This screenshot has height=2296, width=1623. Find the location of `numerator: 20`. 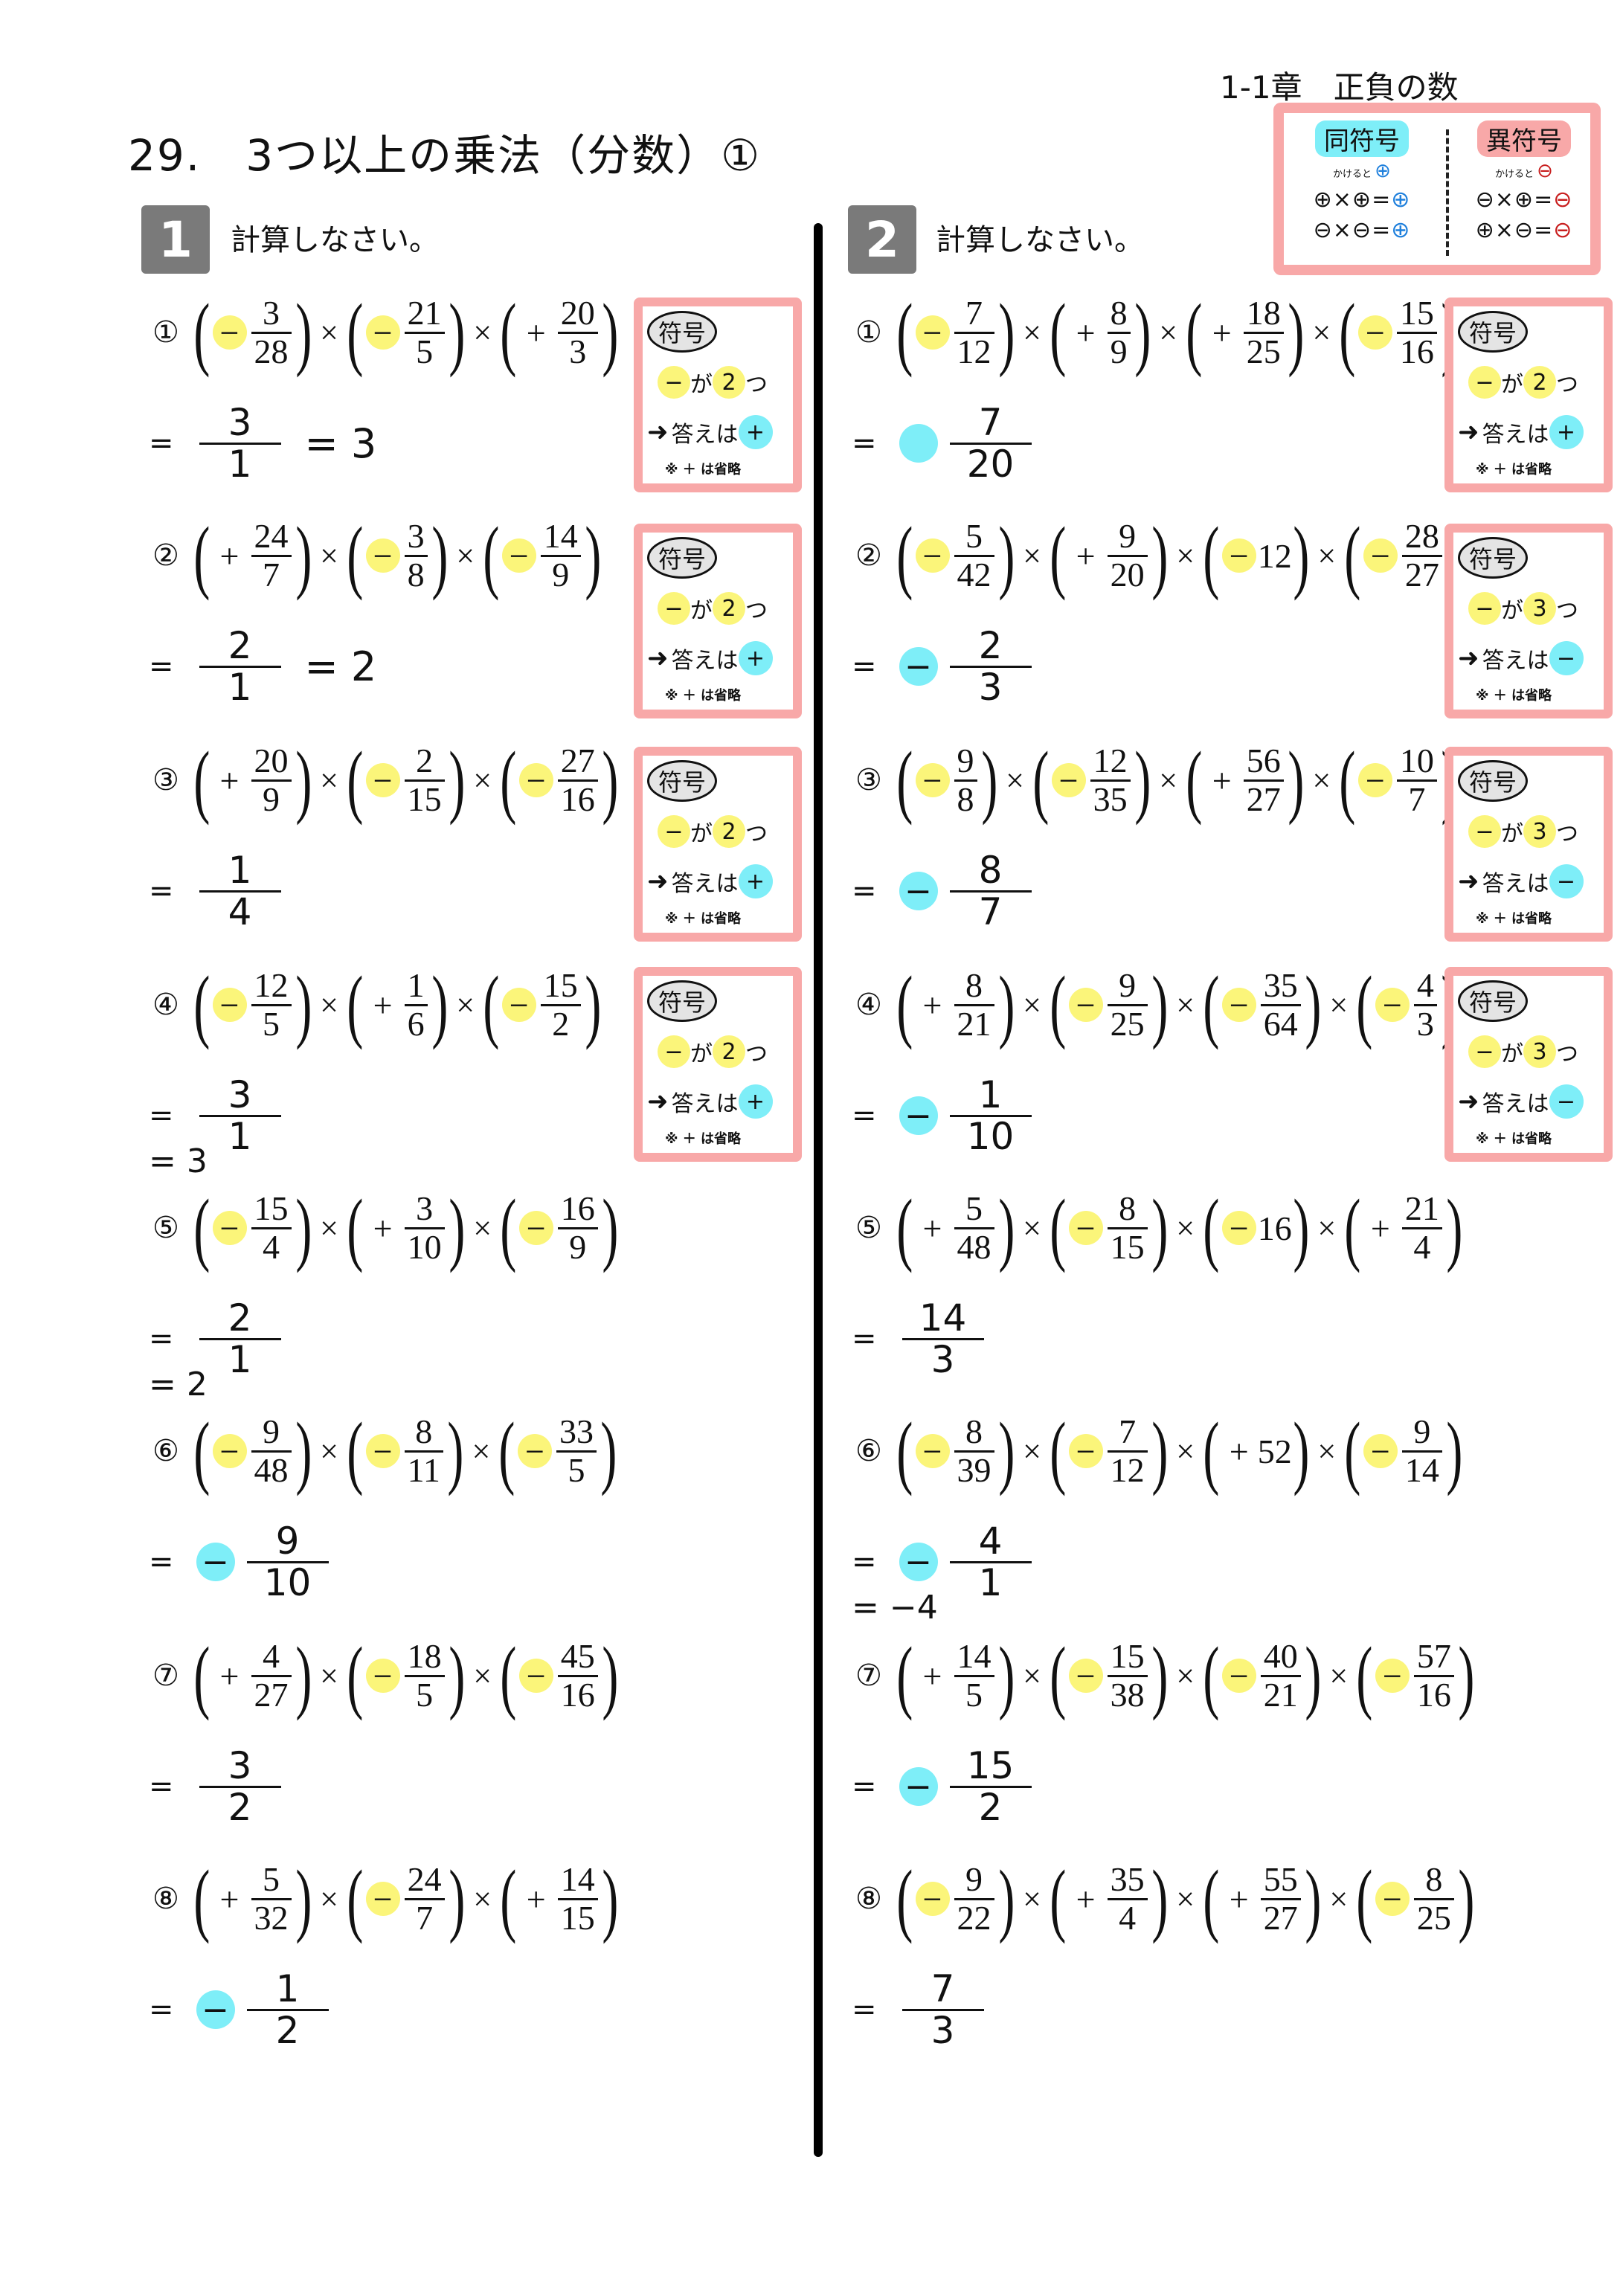

numerator: 20 is located at coordinates (271, 761).